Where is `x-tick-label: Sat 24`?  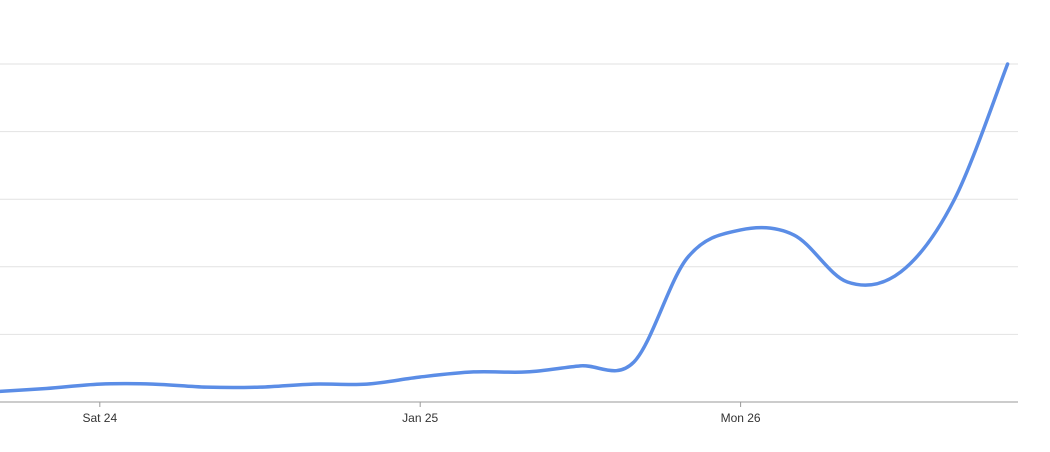
x-tick-label: Sat 24 is located at coordinates (99, 418).